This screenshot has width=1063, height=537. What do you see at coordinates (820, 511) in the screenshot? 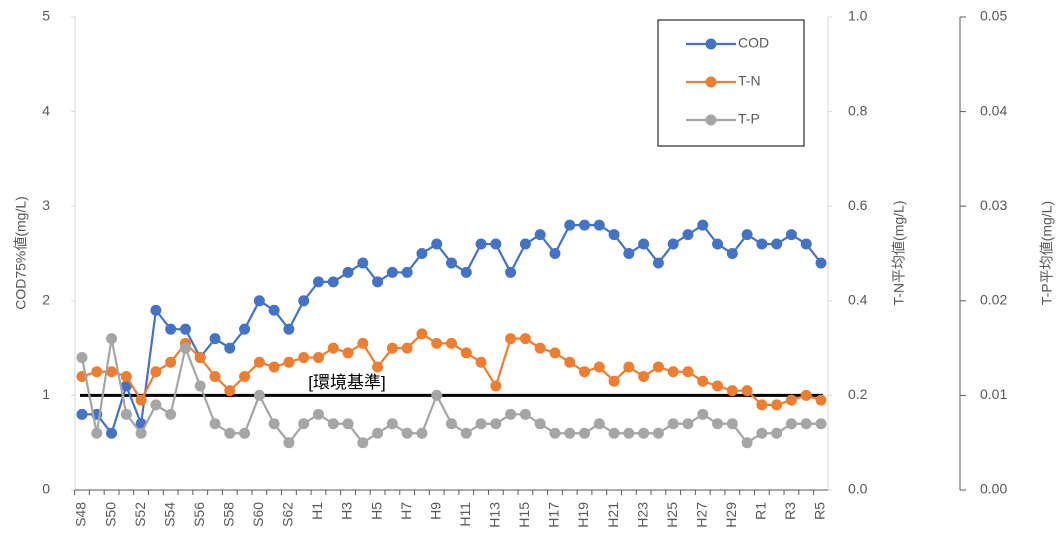
I see `x-tick-label: R5` at bounding box center [820, 511].